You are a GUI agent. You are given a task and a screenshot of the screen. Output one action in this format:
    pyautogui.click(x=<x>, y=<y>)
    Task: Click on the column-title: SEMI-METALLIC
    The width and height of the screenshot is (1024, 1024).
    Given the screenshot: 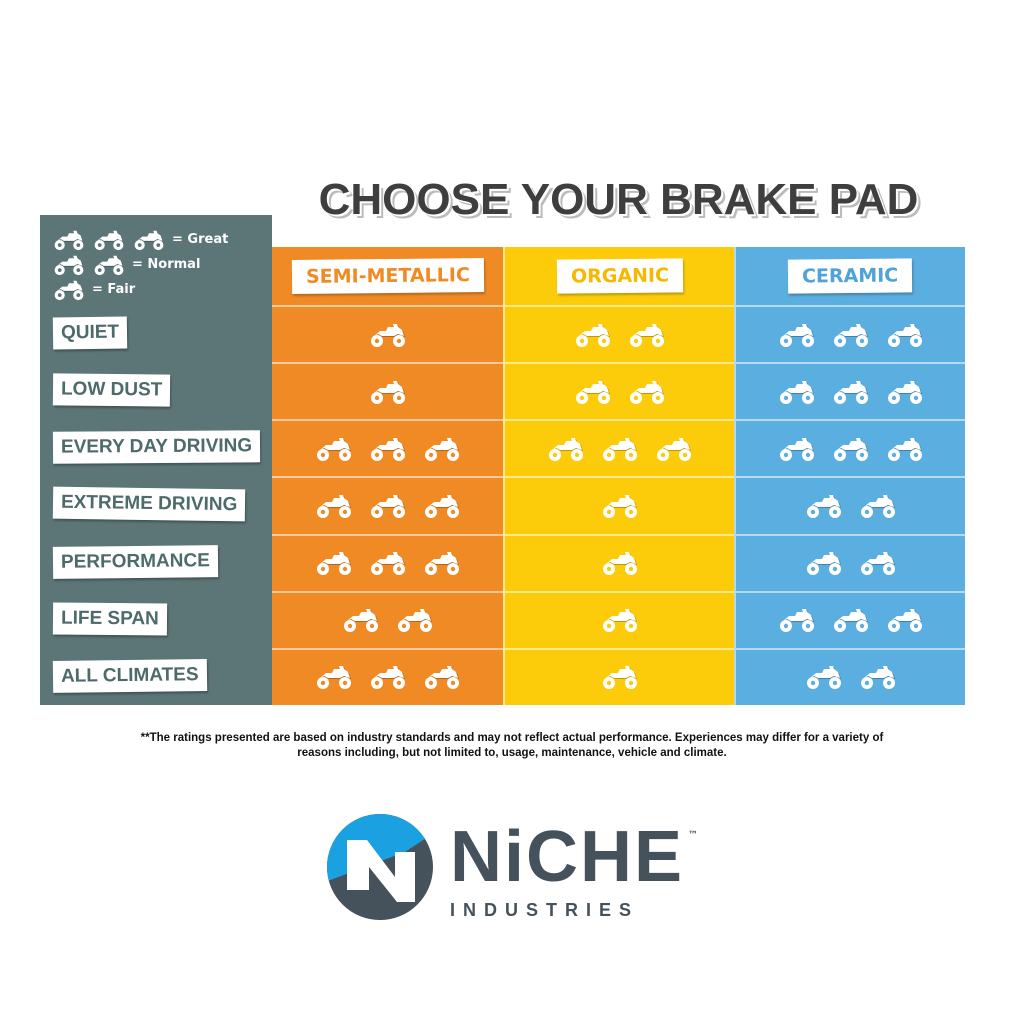 What is the action you would take?
    pyautogui.click(x=387, y=276)
    